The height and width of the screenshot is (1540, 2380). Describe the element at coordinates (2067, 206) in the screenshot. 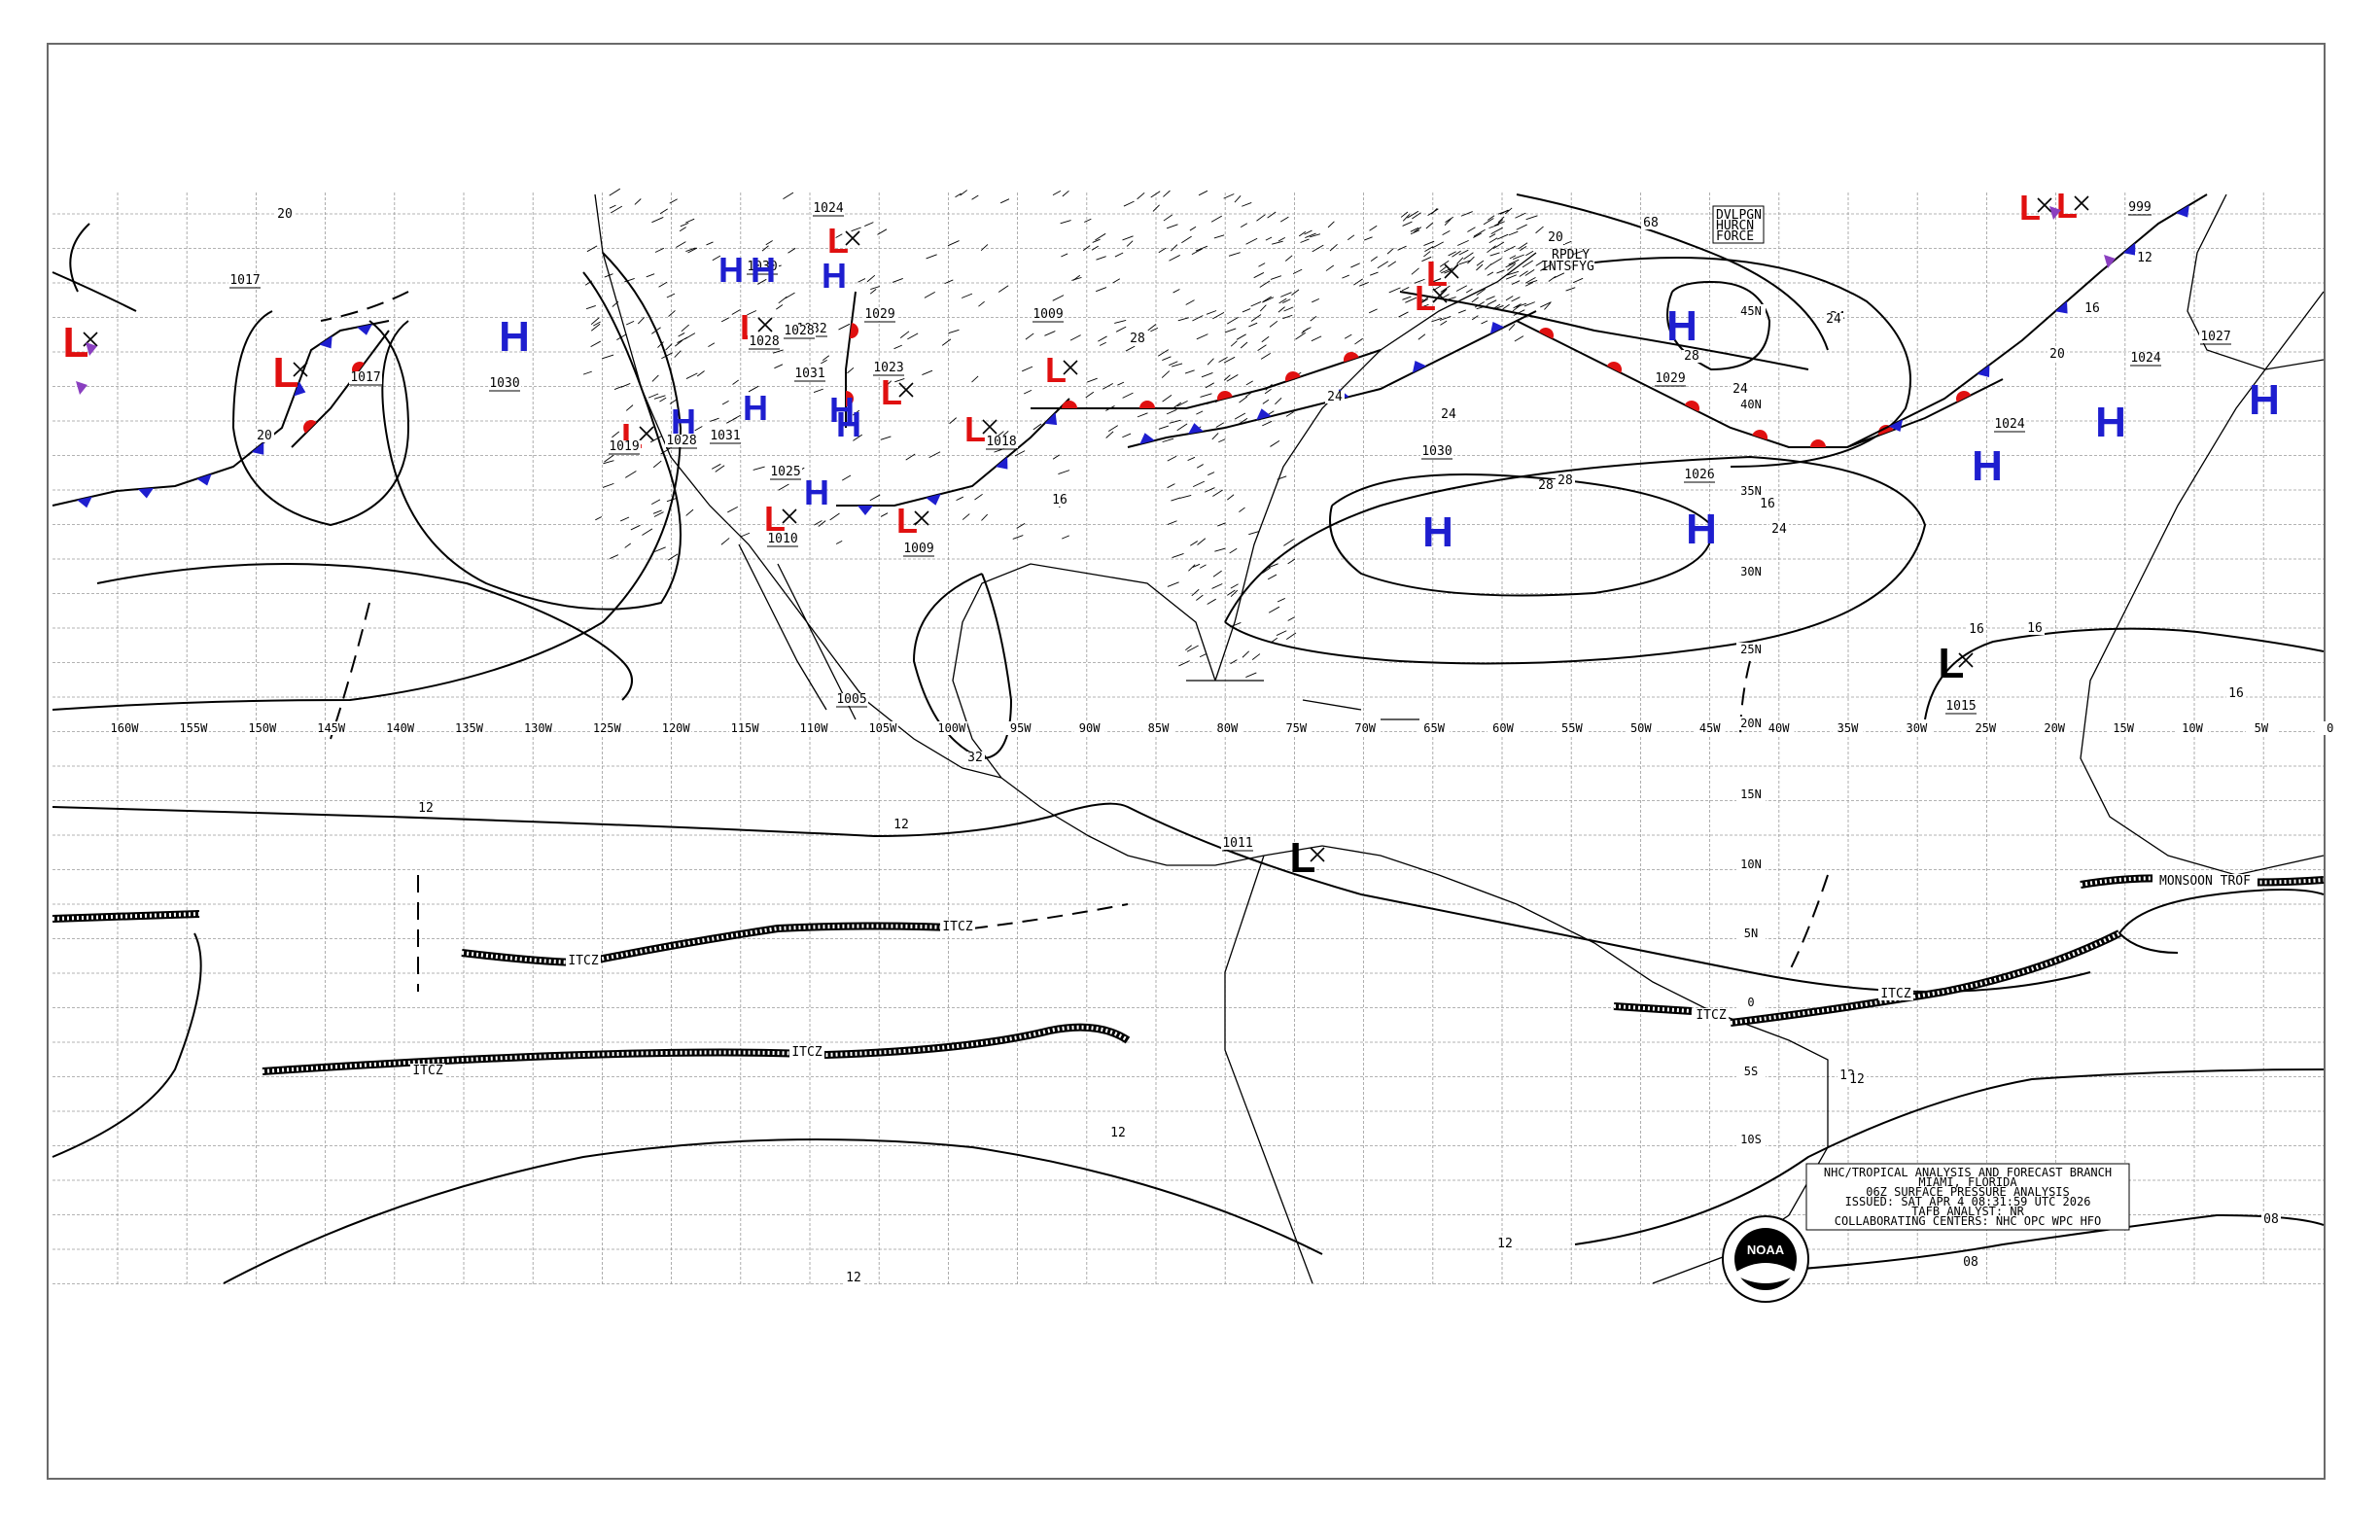

I see `low-symbol: L` at that location.